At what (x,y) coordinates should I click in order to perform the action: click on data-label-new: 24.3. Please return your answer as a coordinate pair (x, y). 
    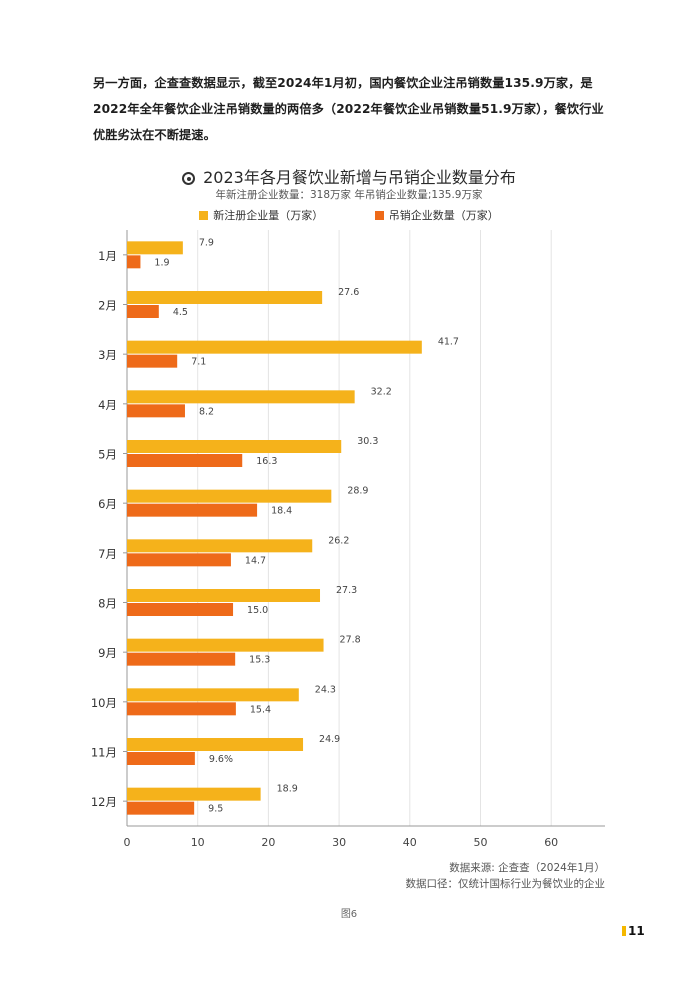
    Looking at the image, I should click on (325, 689).